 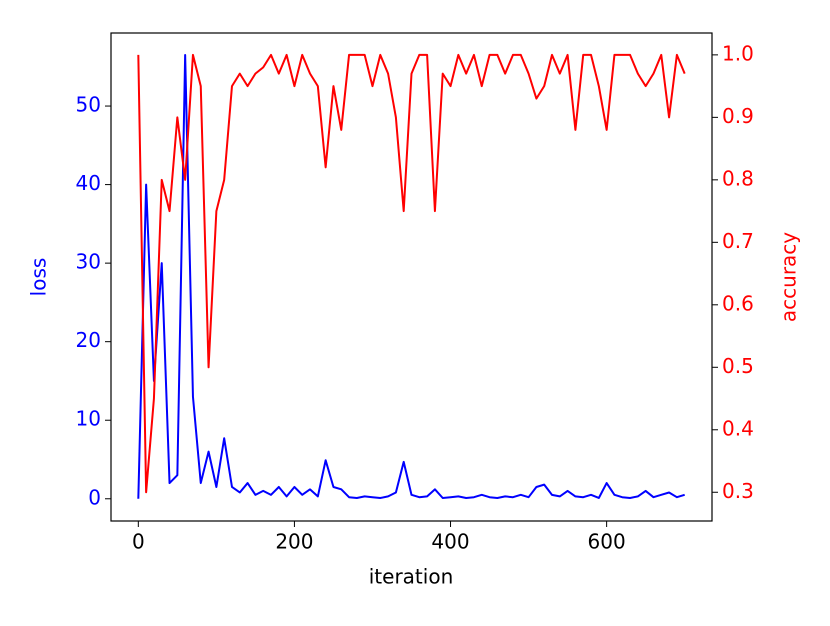 I want to click on x-tick-label: 400, so click(x=450, y=542).